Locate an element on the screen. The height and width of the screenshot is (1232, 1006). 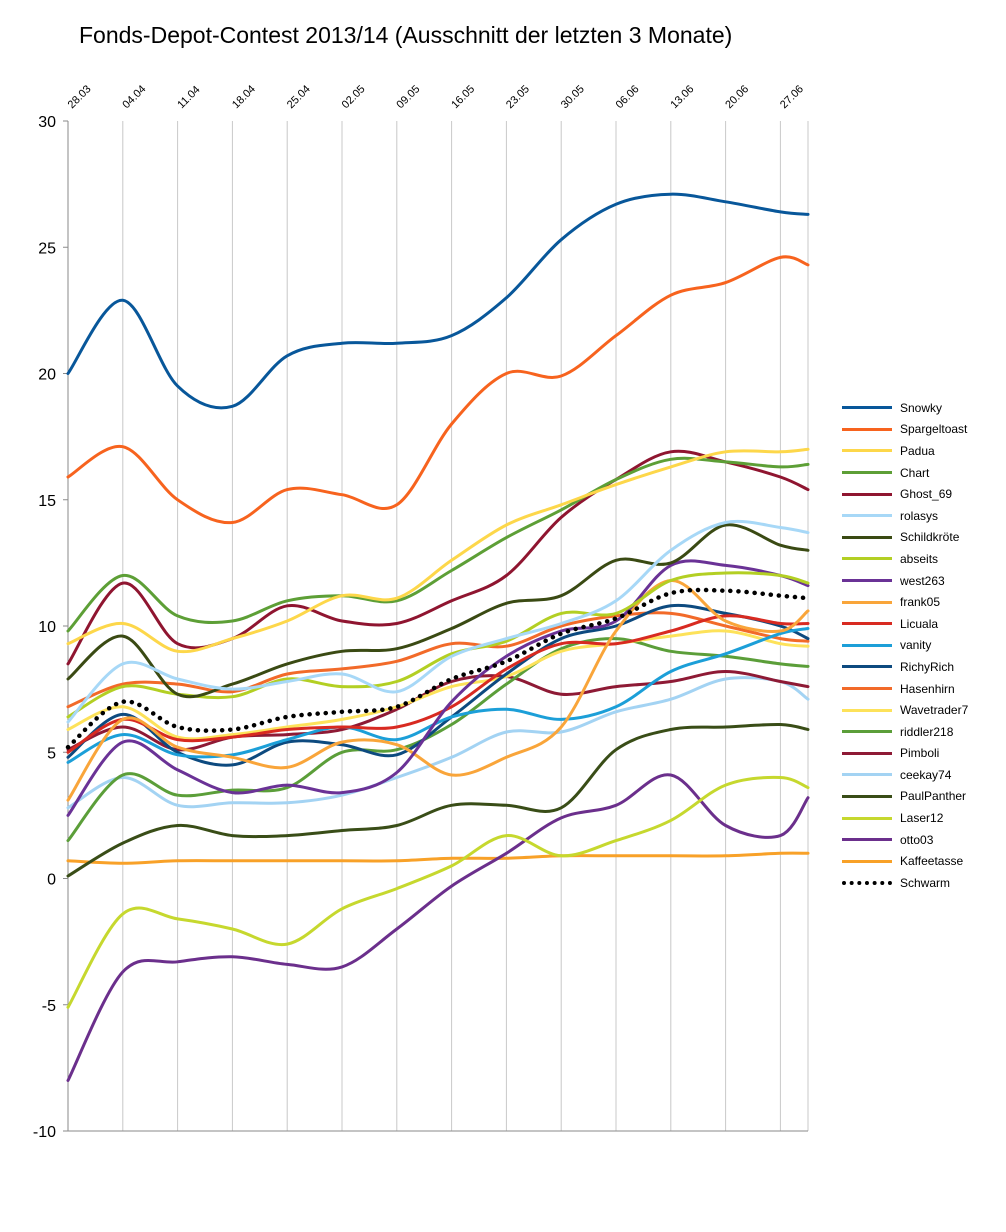
legend-item-otto03: otto03 is located at coordinates (922, 840).